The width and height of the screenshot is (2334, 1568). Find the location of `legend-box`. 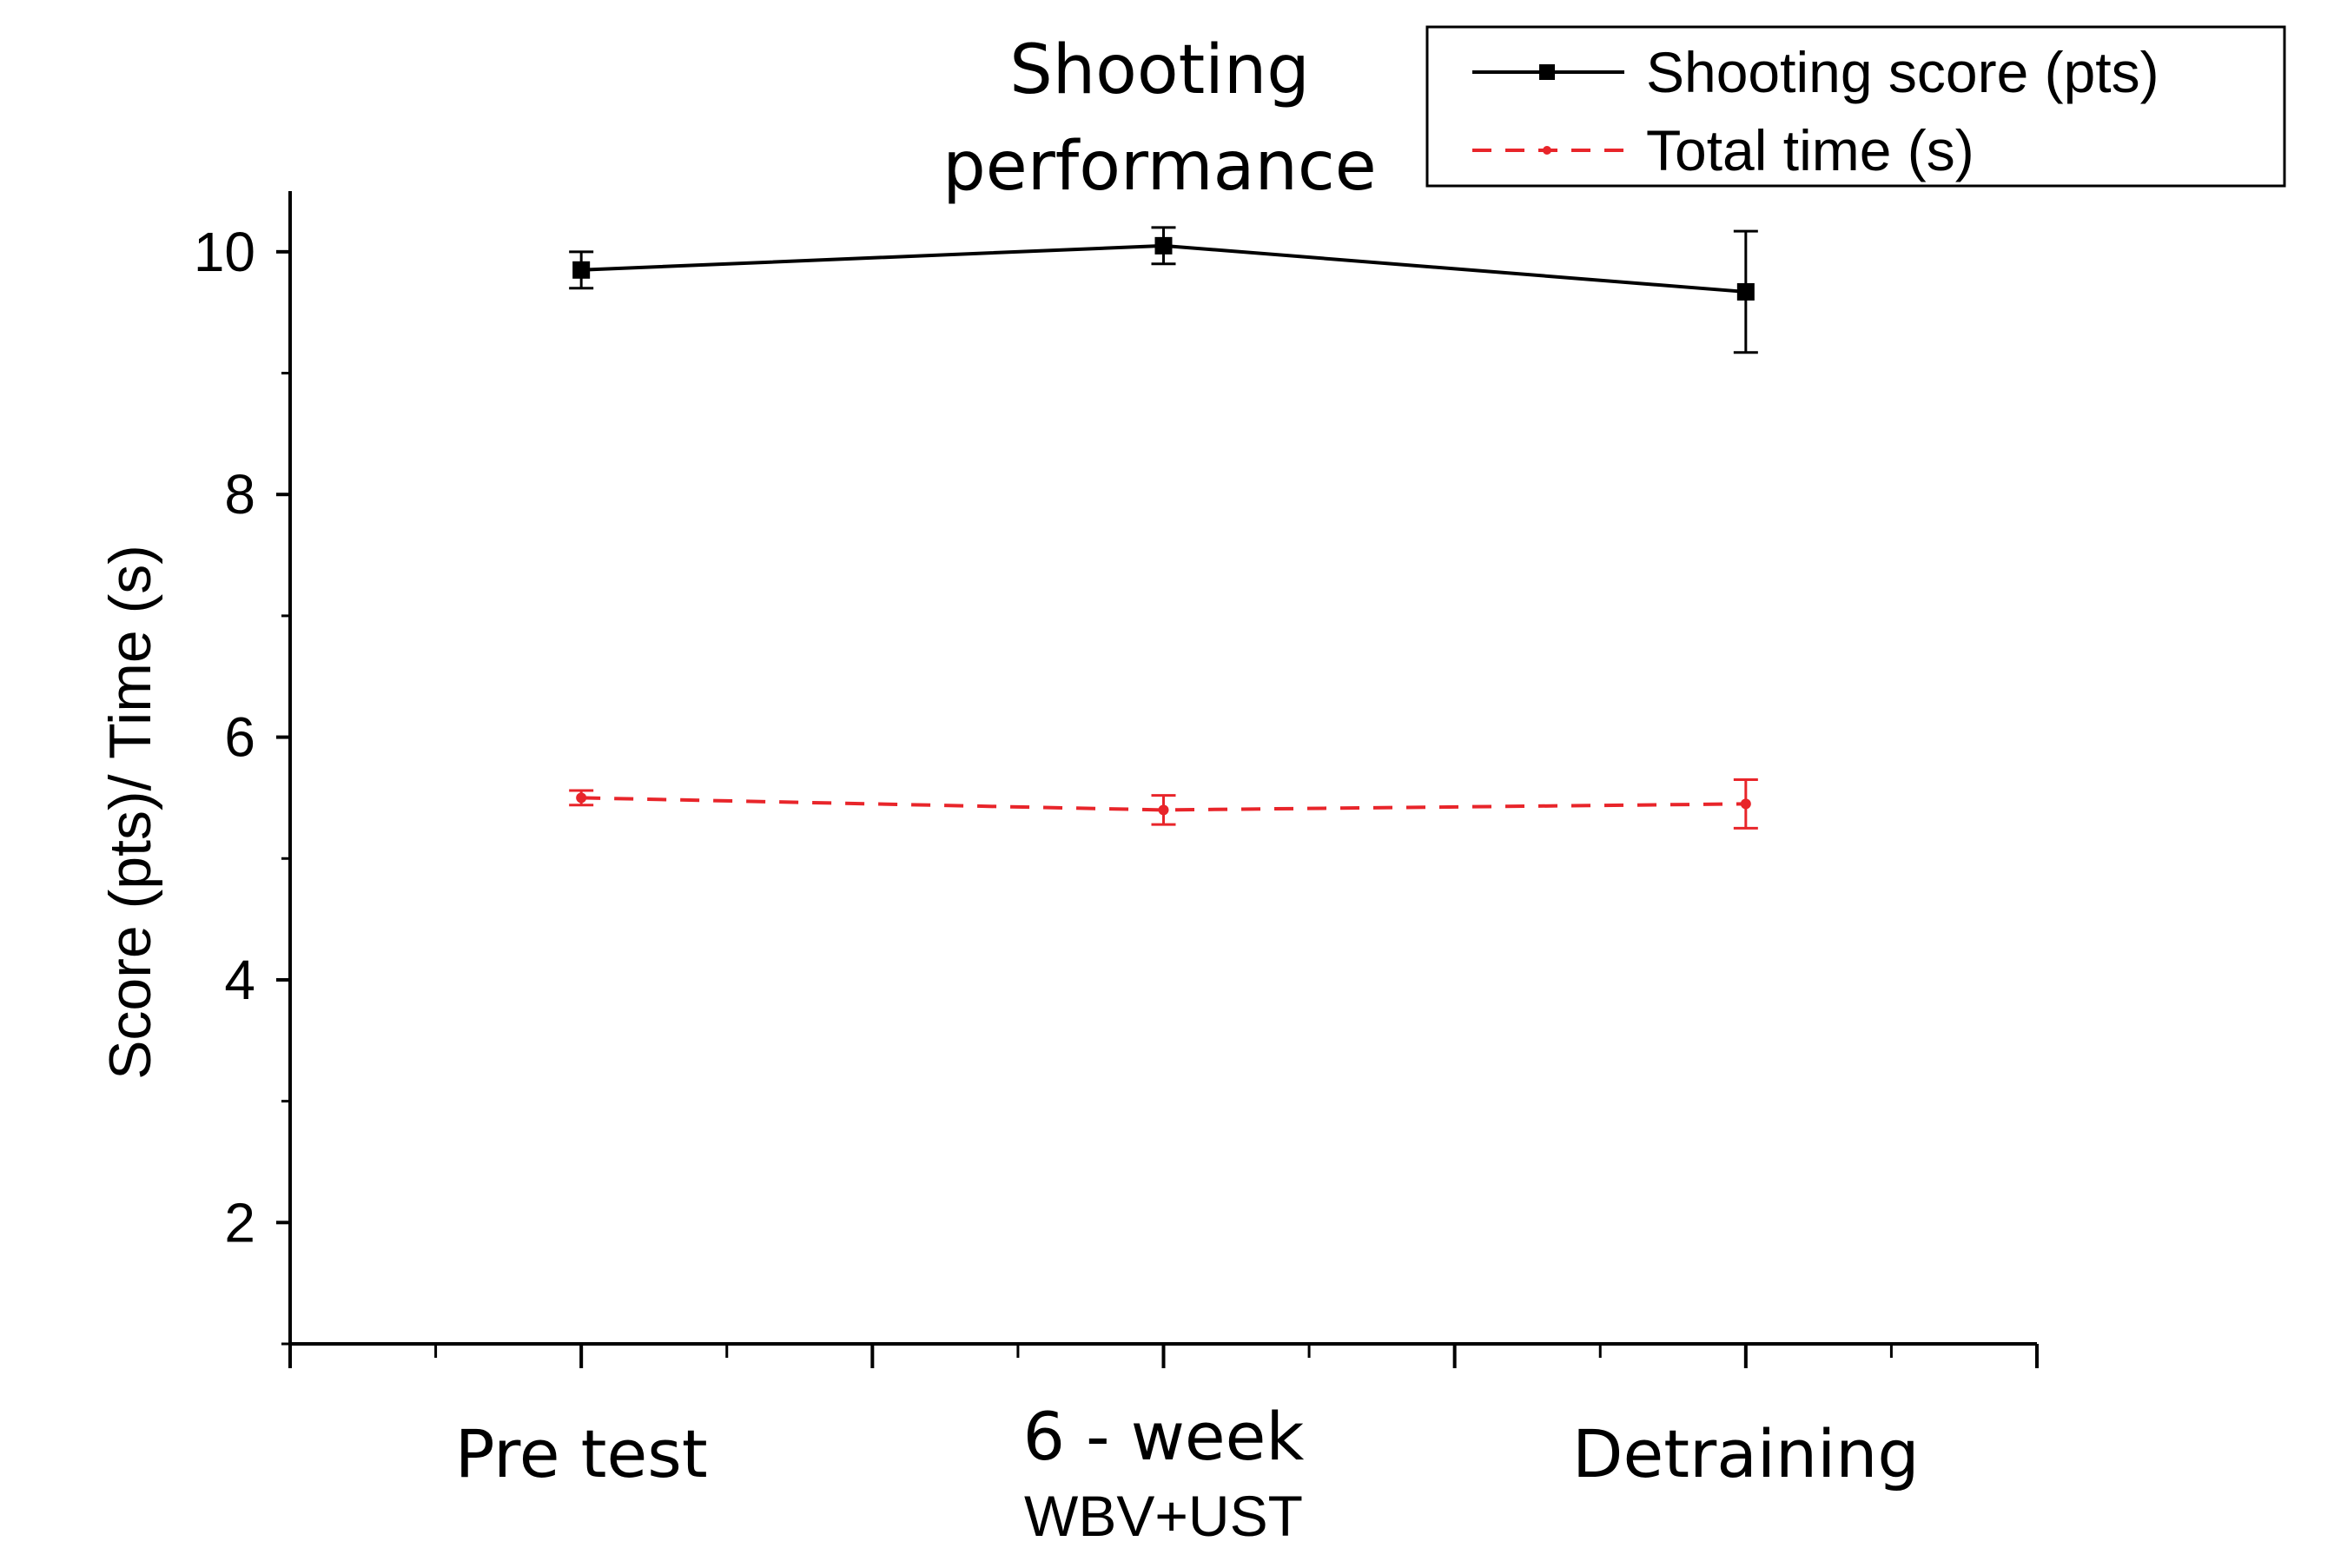

legend-box is located at coordinates (1855, 106).